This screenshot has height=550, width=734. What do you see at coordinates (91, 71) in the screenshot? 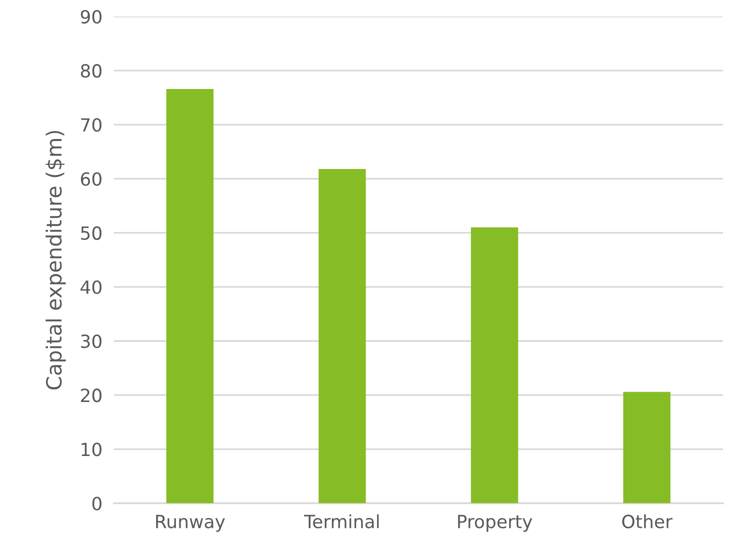
I see `y-tick-label: 80` at bounding box center [91, 71].